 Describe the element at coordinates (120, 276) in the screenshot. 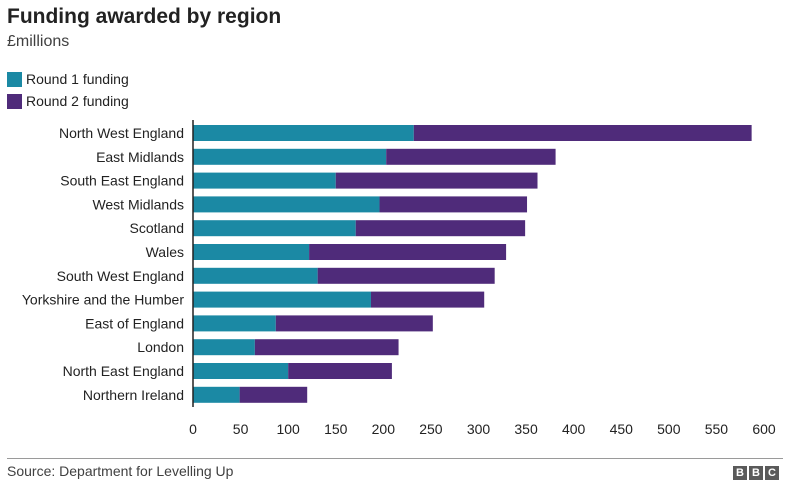

I see `category-label: South West England` at that location.